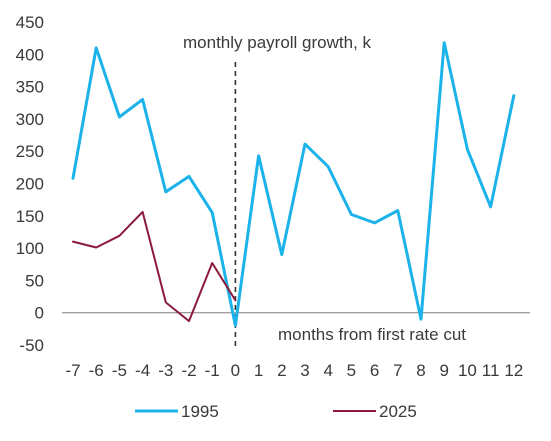 This screenshot has width=551, height=441. What do you see at coordinates (513, 370) in the screenshot?
I see `x-tick-label: 12` at bounding box center [513, 370].